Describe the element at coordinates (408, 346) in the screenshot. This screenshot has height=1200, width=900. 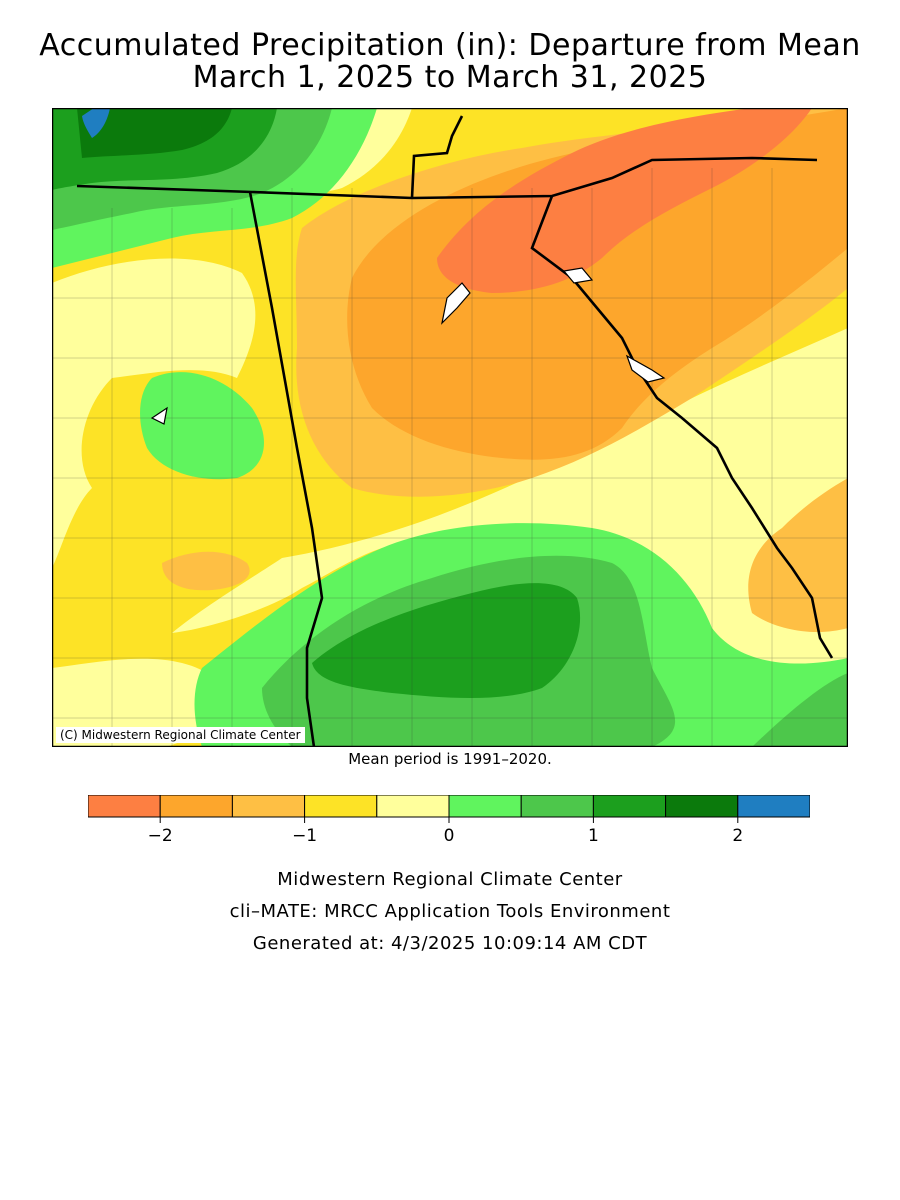
I see `lakes` at that location.